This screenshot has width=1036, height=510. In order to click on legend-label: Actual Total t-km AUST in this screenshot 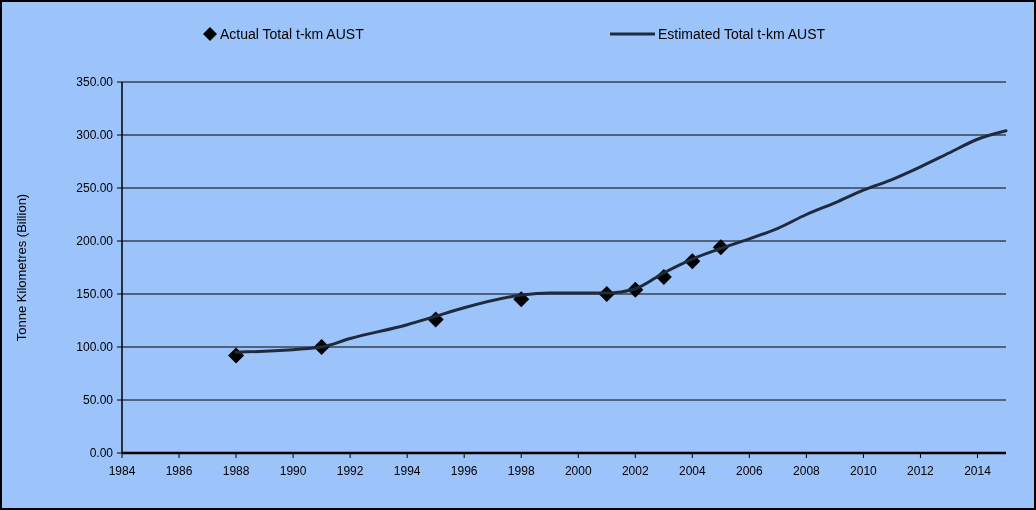, I will do `click(292, 33)`.